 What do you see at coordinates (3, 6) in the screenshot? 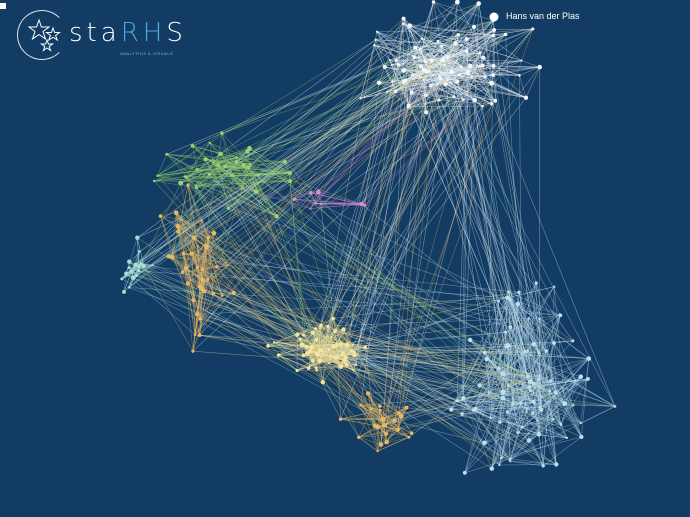
I see `window-handle` at bounding box center [3, 6].